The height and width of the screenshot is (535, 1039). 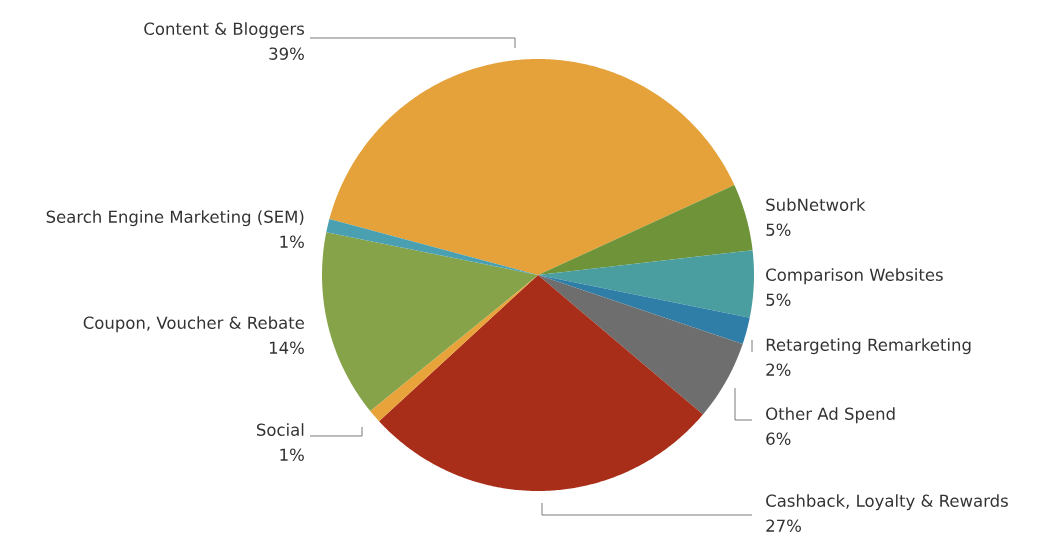 What do you see at coordinates (286, 53) in the screenshot?
I see `data-label: 39%` at bounding box center [286, 53].